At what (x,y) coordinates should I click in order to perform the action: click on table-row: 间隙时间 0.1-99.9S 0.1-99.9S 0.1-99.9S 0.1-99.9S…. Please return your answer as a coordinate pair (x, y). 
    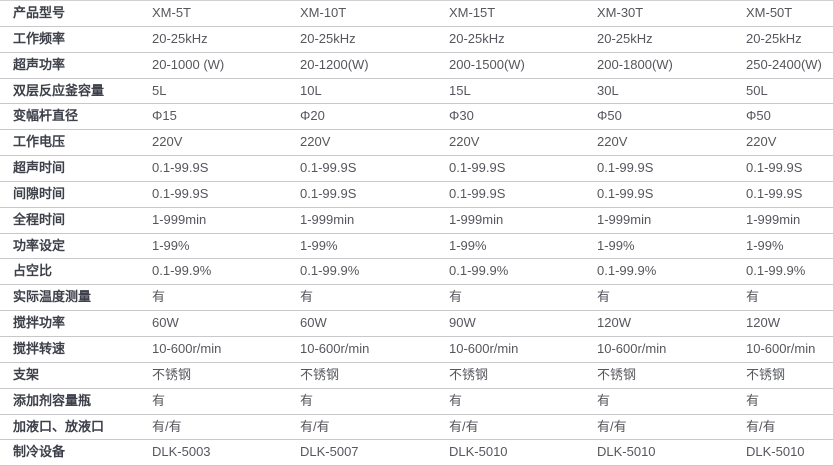
    Looking at the image, I should click on (416, 194).